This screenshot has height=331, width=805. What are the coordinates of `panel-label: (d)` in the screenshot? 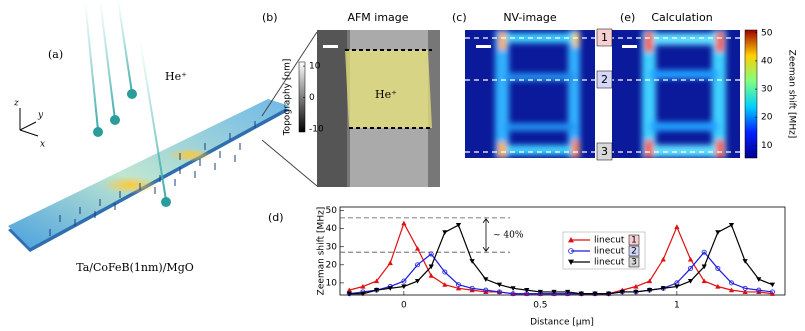 It's located at (276, 217).